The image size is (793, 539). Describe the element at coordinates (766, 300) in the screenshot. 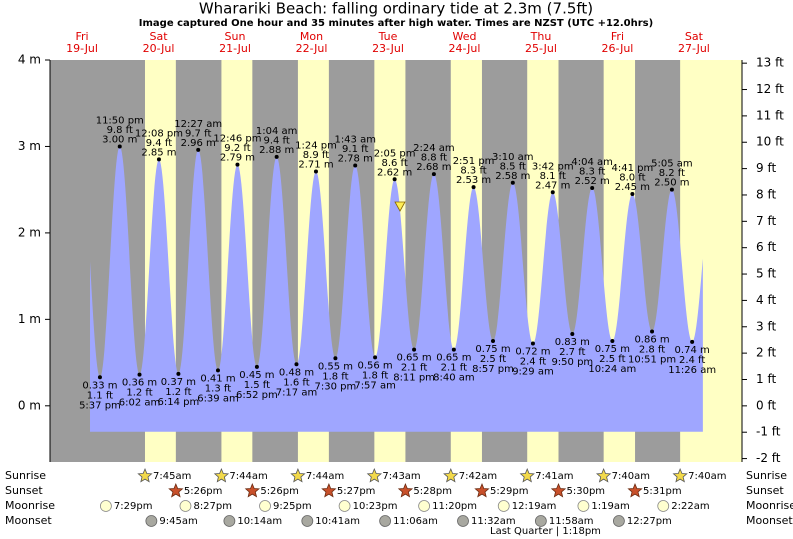

I see `y2-tick-label: 4 ft` at that location.